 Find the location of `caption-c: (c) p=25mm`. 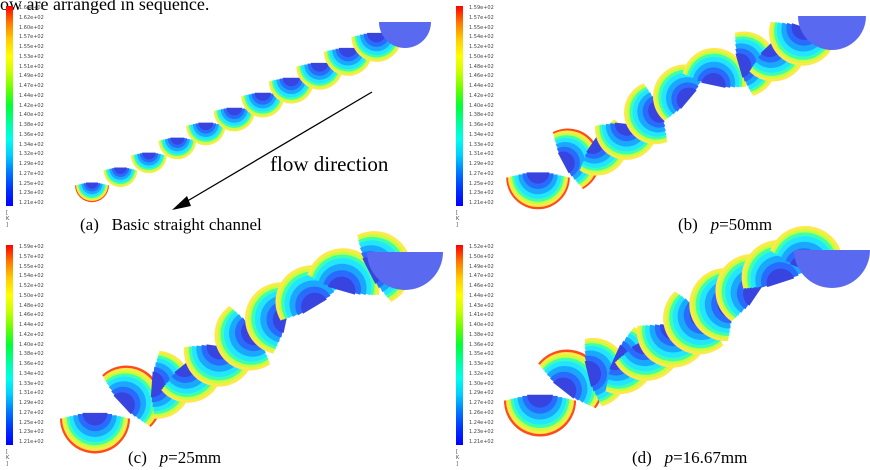

caption-c: (c) p=25mm is located at coordinates (174, 458).